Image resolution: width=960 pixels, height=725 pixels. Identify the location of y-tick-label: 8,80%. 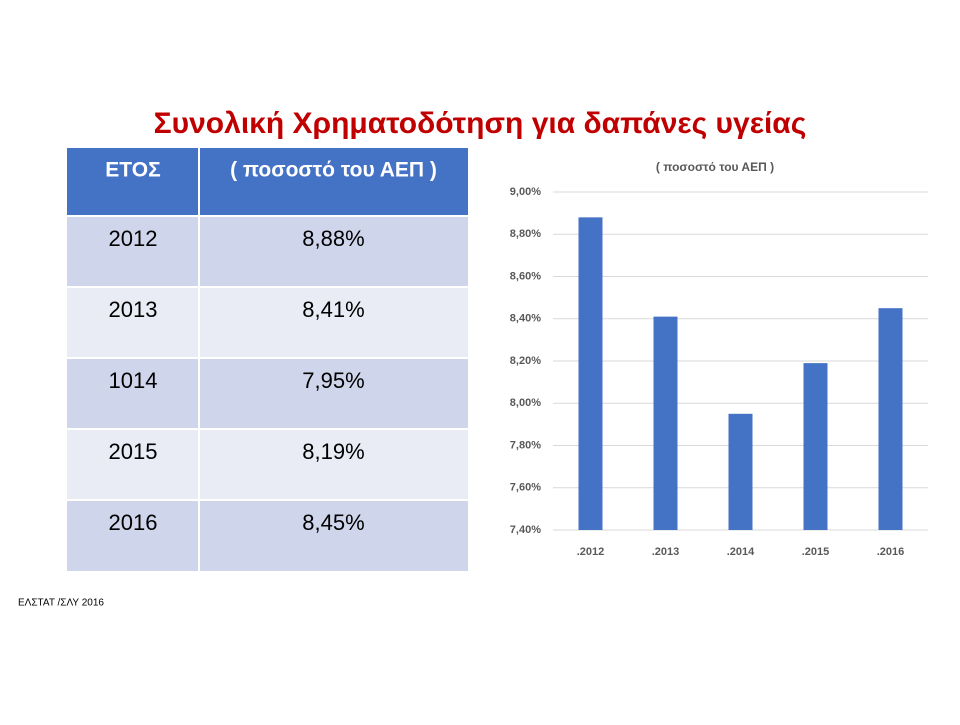
(525, 234).